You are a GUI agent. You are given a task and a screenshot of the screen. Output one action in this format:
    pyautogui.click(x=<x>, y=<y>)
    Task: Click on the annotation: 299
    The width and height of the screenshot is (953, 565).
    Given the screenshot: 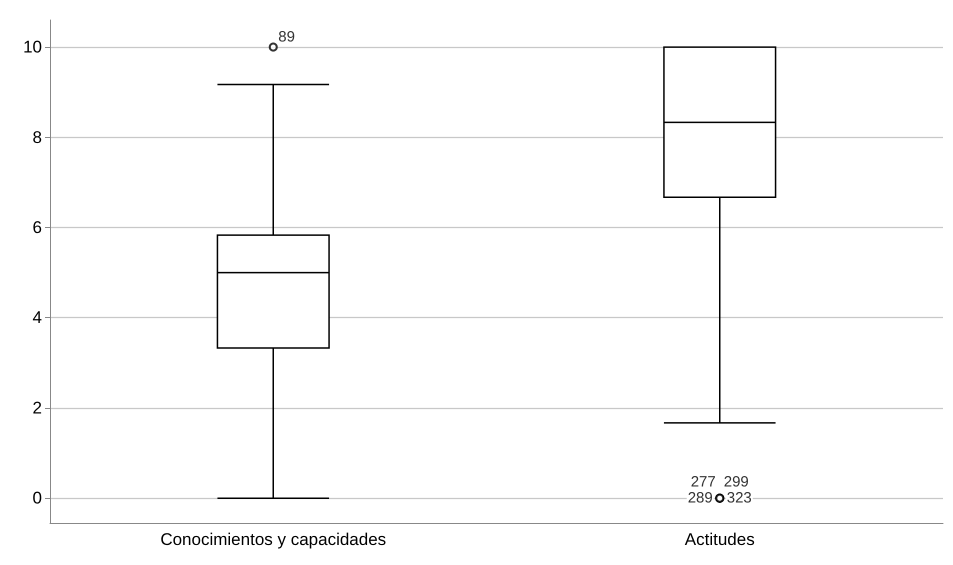 What is the action you would take?
    pyautogui.click(x=736, y=482)
    